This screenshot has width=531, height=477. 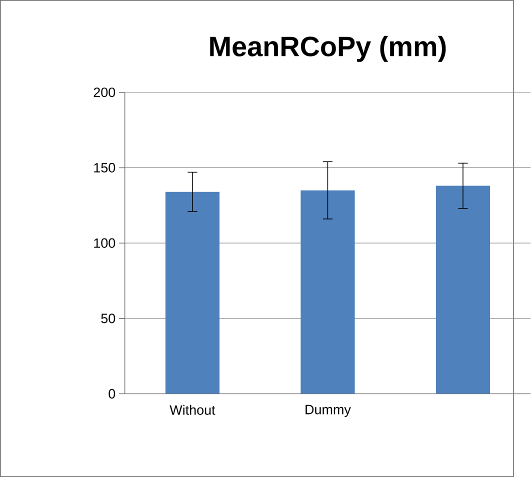 I want to click on x-tick-label: Dummy, so click(x=328, y=410).